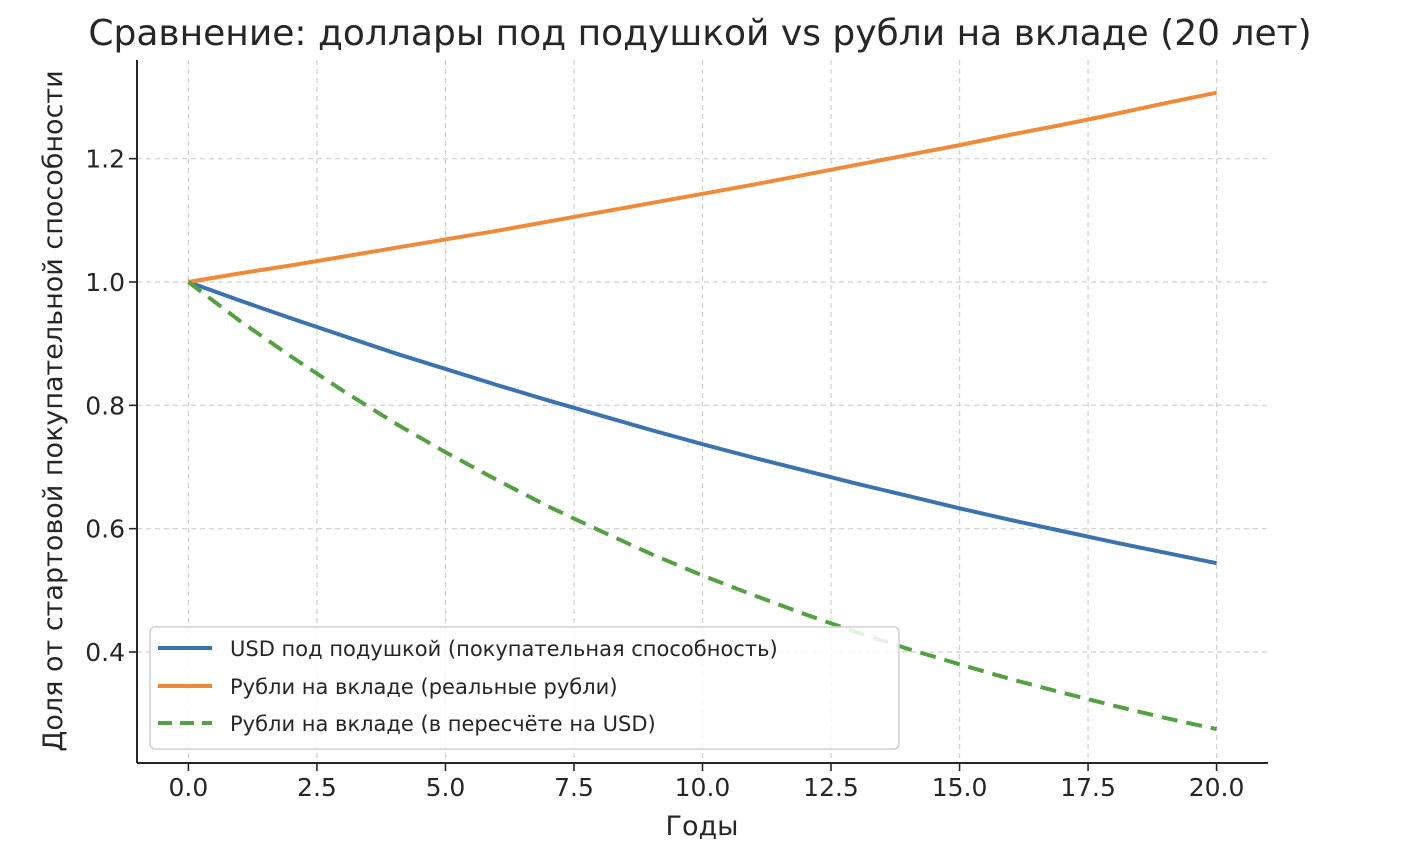 This screenshot has width=1414, height=856. I want to click on x-tick-label: 5.0, so click(446, 787).